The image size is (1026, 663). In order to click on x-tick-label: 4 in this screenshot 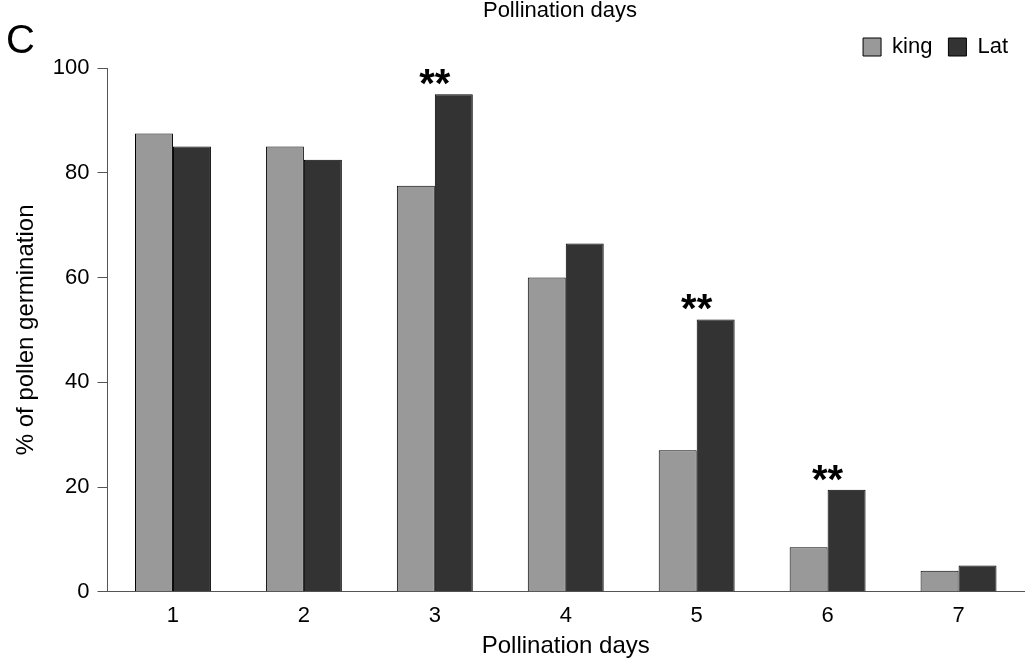, I will do `click(565, 615)`.